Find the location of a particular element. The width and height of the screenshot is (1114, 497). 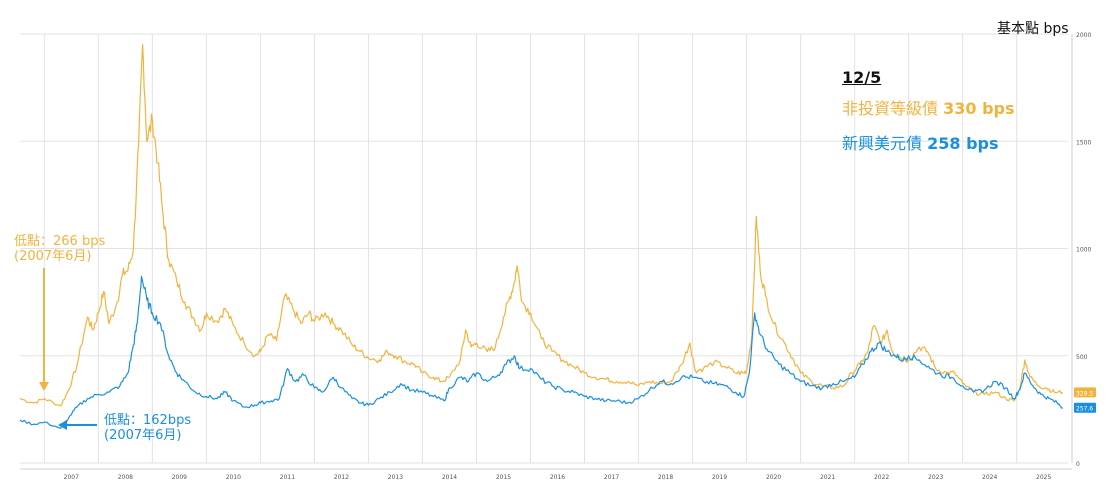

x-tick-label: 2014 is located at coordinates (449, 477).